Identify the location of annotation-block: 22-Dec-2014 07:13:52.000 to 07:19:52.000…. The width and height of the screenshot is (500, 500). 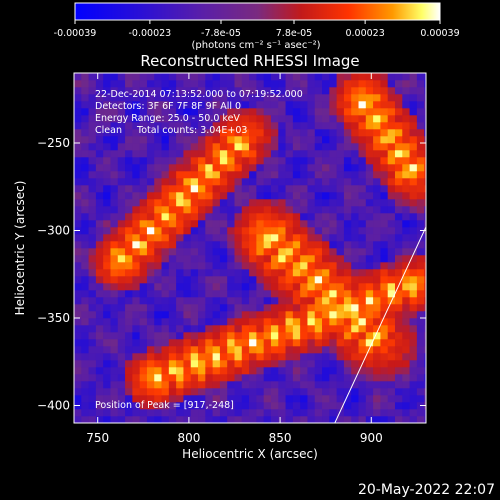
(199, 112).